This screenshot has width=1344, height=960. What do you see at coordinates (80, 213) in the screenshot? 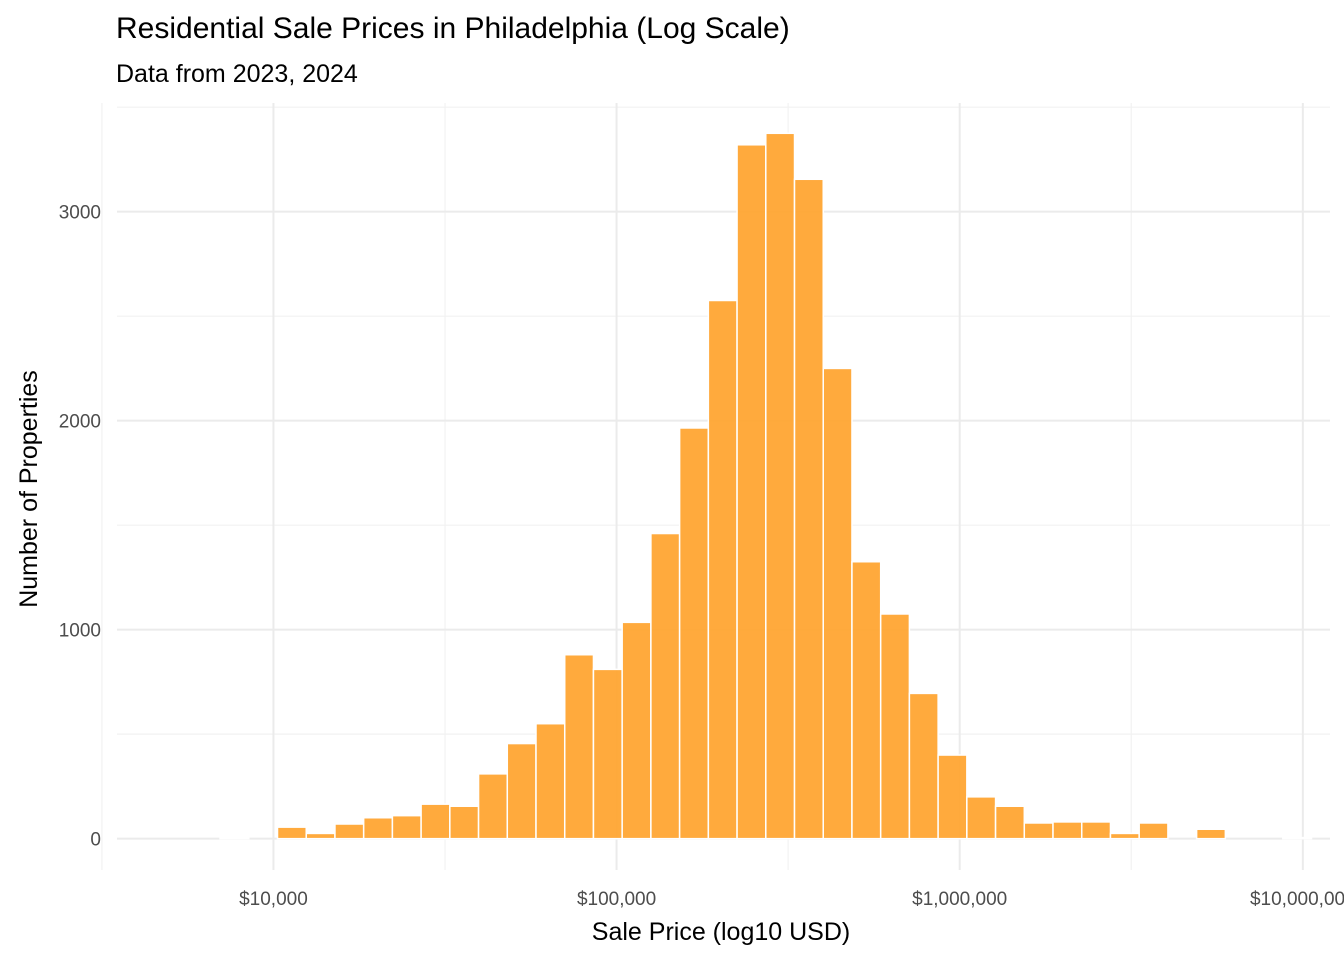
I see `y-tick-label: 3000` at bounding box center [80, 213].